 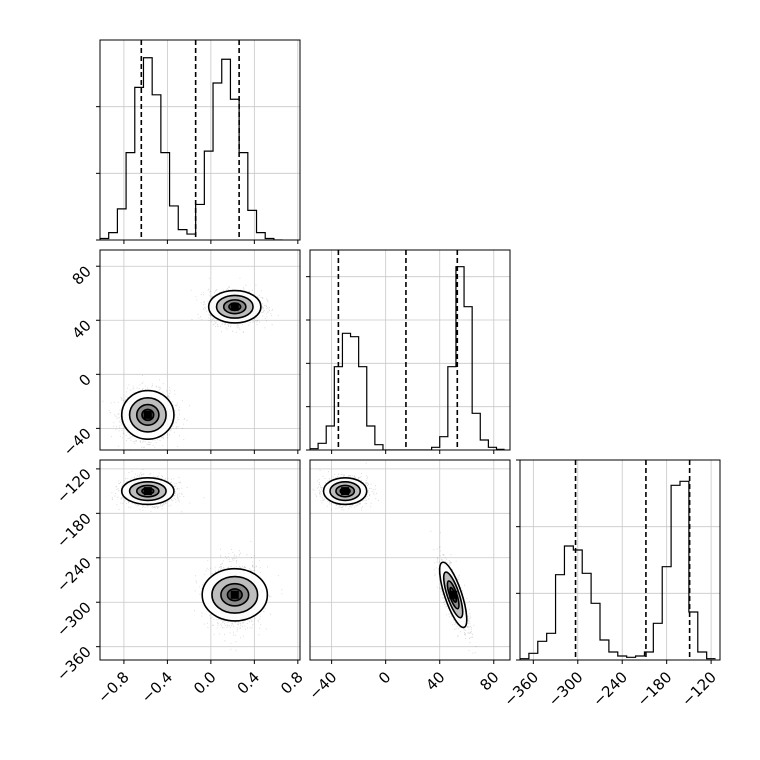 What do you see at coordinates (205, 683) in the screenshot?
I see `x-tick-label: 0.0` at bounding box center [205, 683].